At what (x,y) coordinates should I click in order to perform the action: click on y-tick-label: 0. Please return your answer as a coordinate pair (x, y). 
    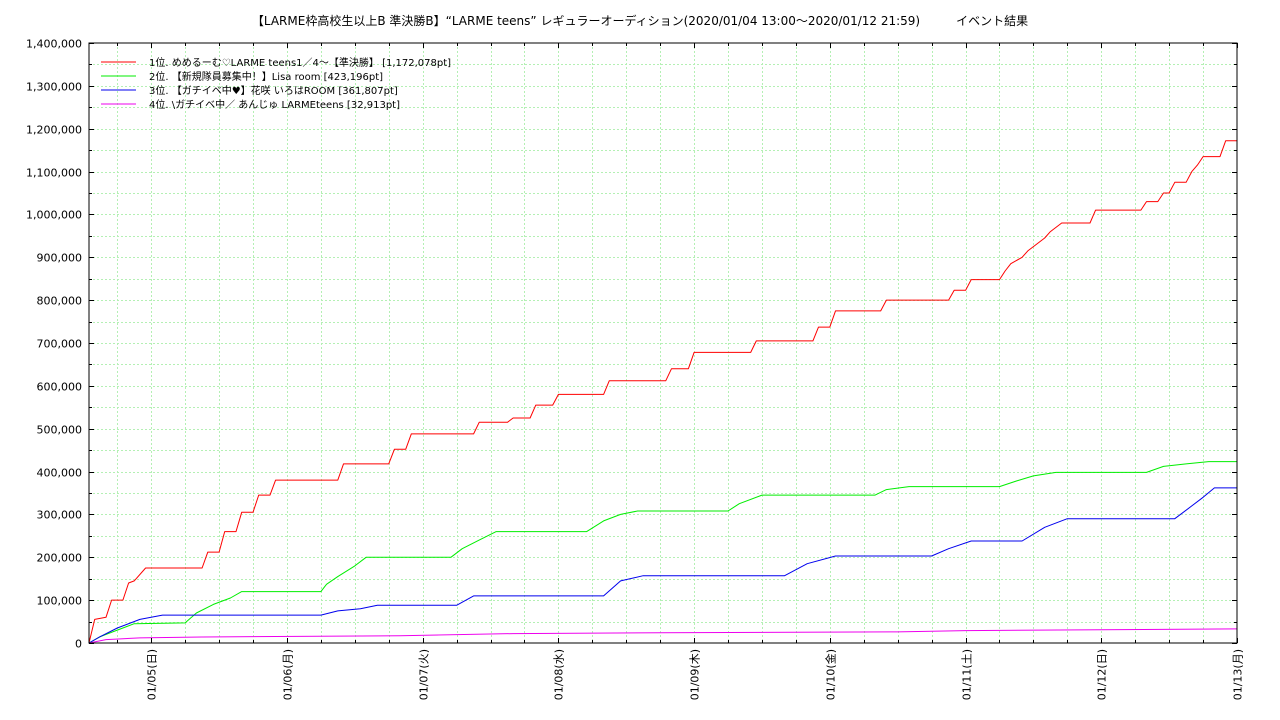
    Looking at the image, I should click on (78, 644).